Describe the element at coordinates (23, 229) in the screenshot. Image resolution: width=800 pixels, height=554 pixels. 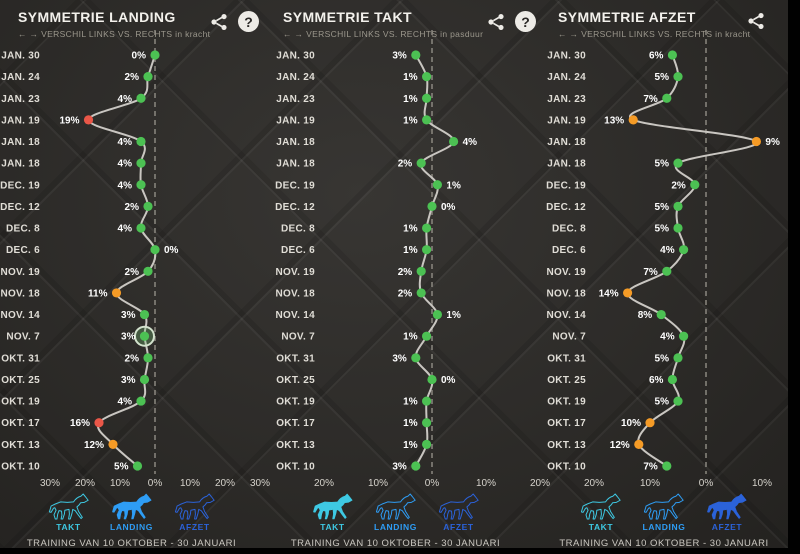
I see `date-label: DEC. 8` at that location.